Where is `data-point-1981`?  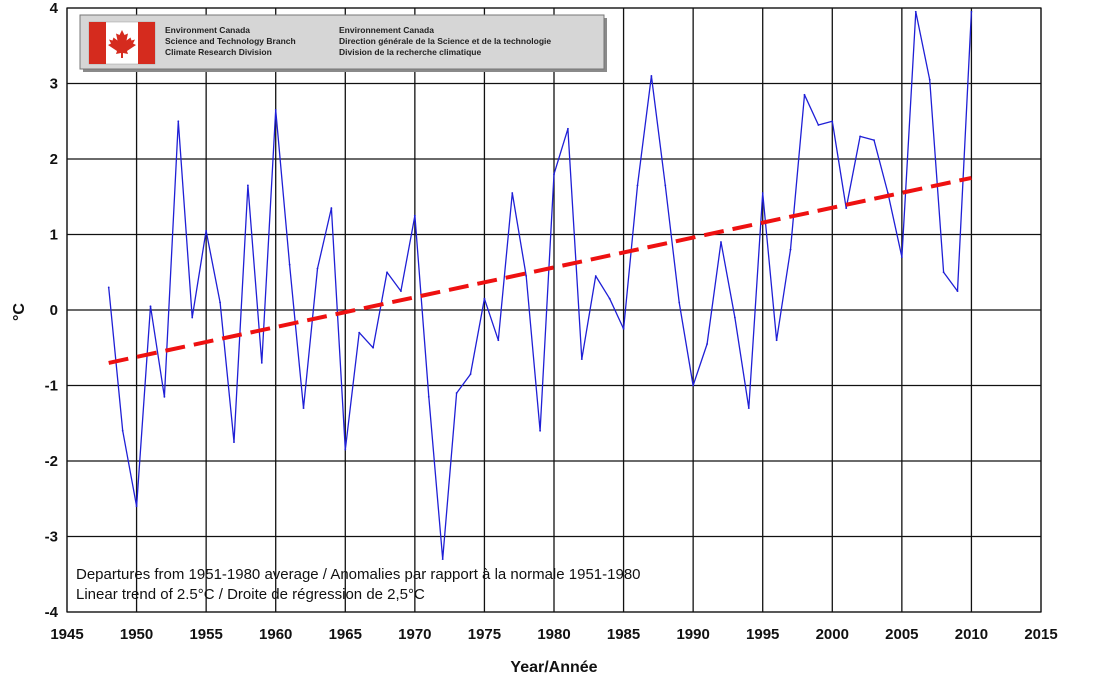 data-point-1981 is located at coordinates (568, 128).